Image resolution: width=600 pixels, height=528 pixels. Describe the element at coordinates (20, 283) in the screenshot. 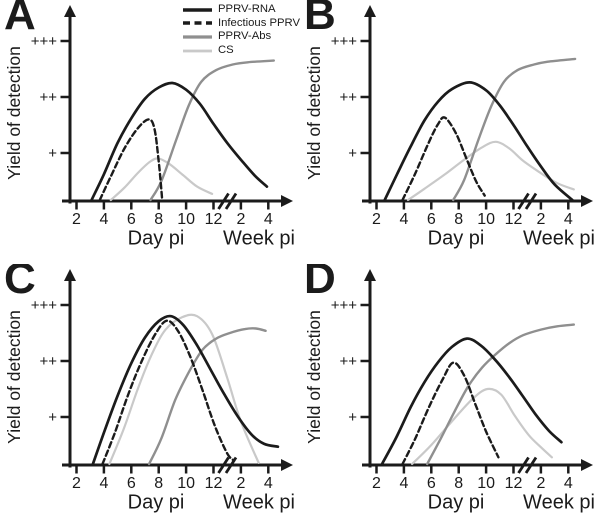

I see `panel-letter-c: C` at that location.